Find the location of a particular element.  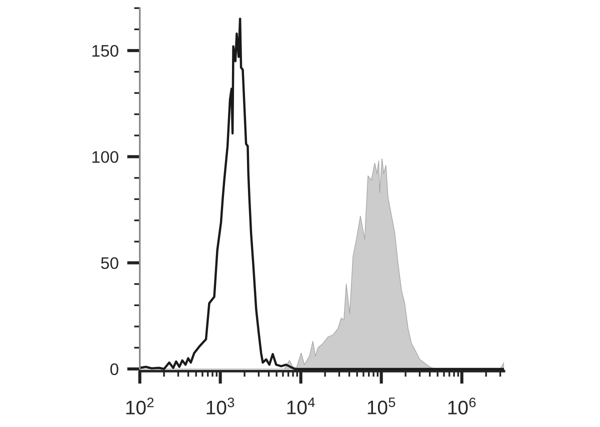

y-tick-label: 150 is located at coordinates (105, 50).